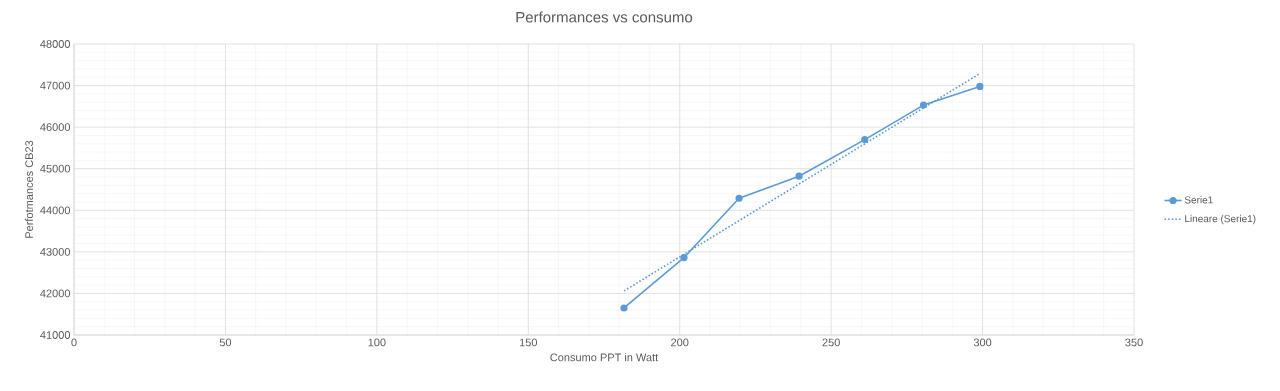 The image size is (1280, 391). Describe the element at coordinates (55, 210) in the screenshot. I see `y-tick-label: 44000` at that location.